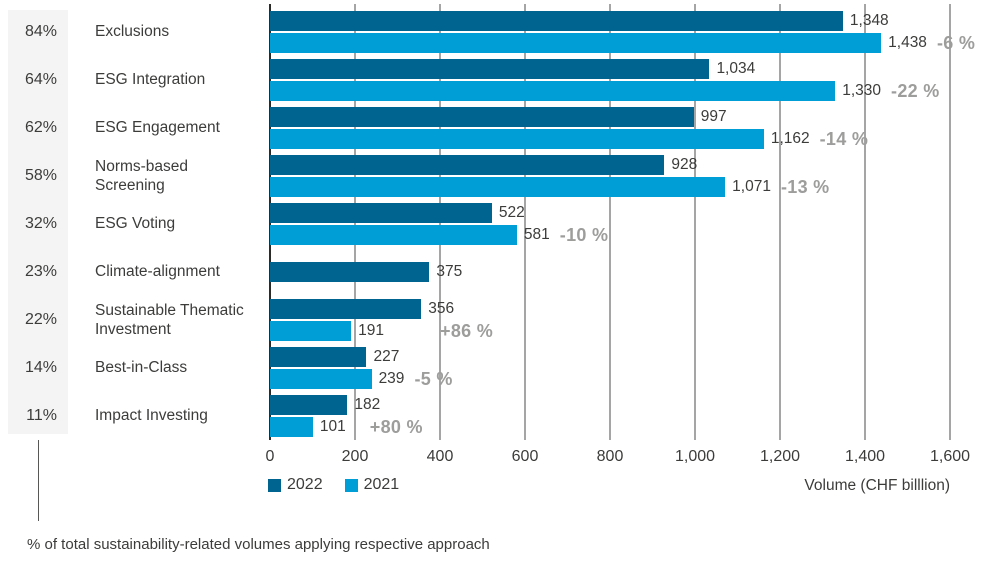 The height and width of the screenshot is (570, 982). I want to click on value-label-2022: 227, so click(386, 356).